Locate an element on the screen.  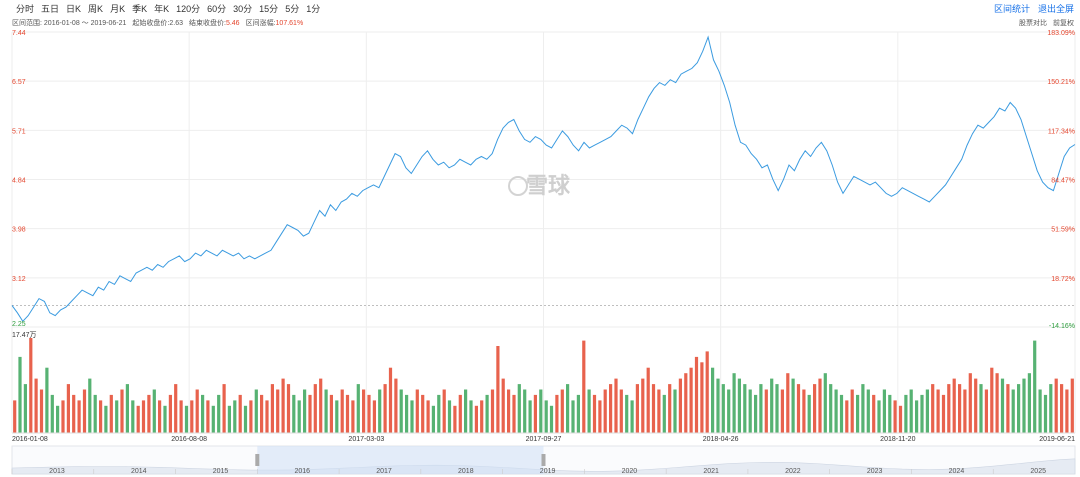
period-tab: 日K is located at coordinates (74, 9).